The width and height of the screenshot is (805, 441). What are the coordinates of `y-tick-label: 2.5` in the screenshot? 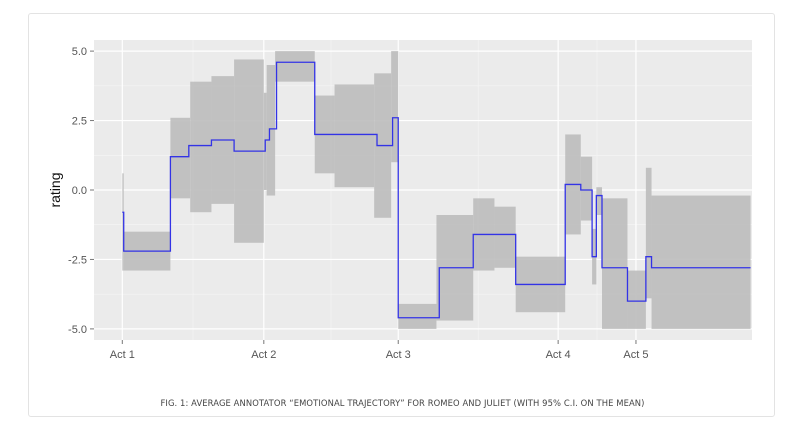 It's located at (79, 122).